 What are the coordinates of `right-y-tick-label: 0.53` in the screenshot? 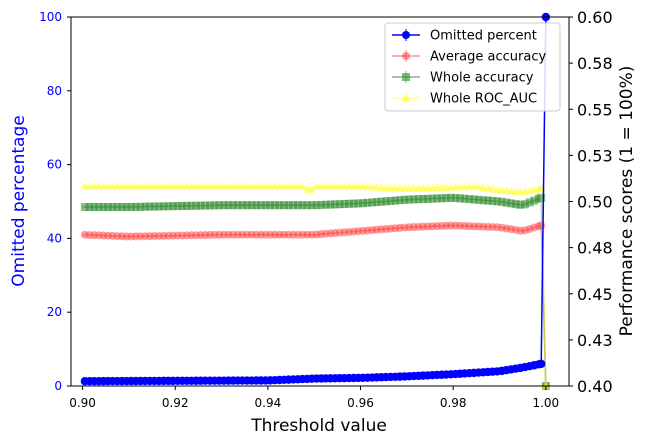 It's located at (595, 155).